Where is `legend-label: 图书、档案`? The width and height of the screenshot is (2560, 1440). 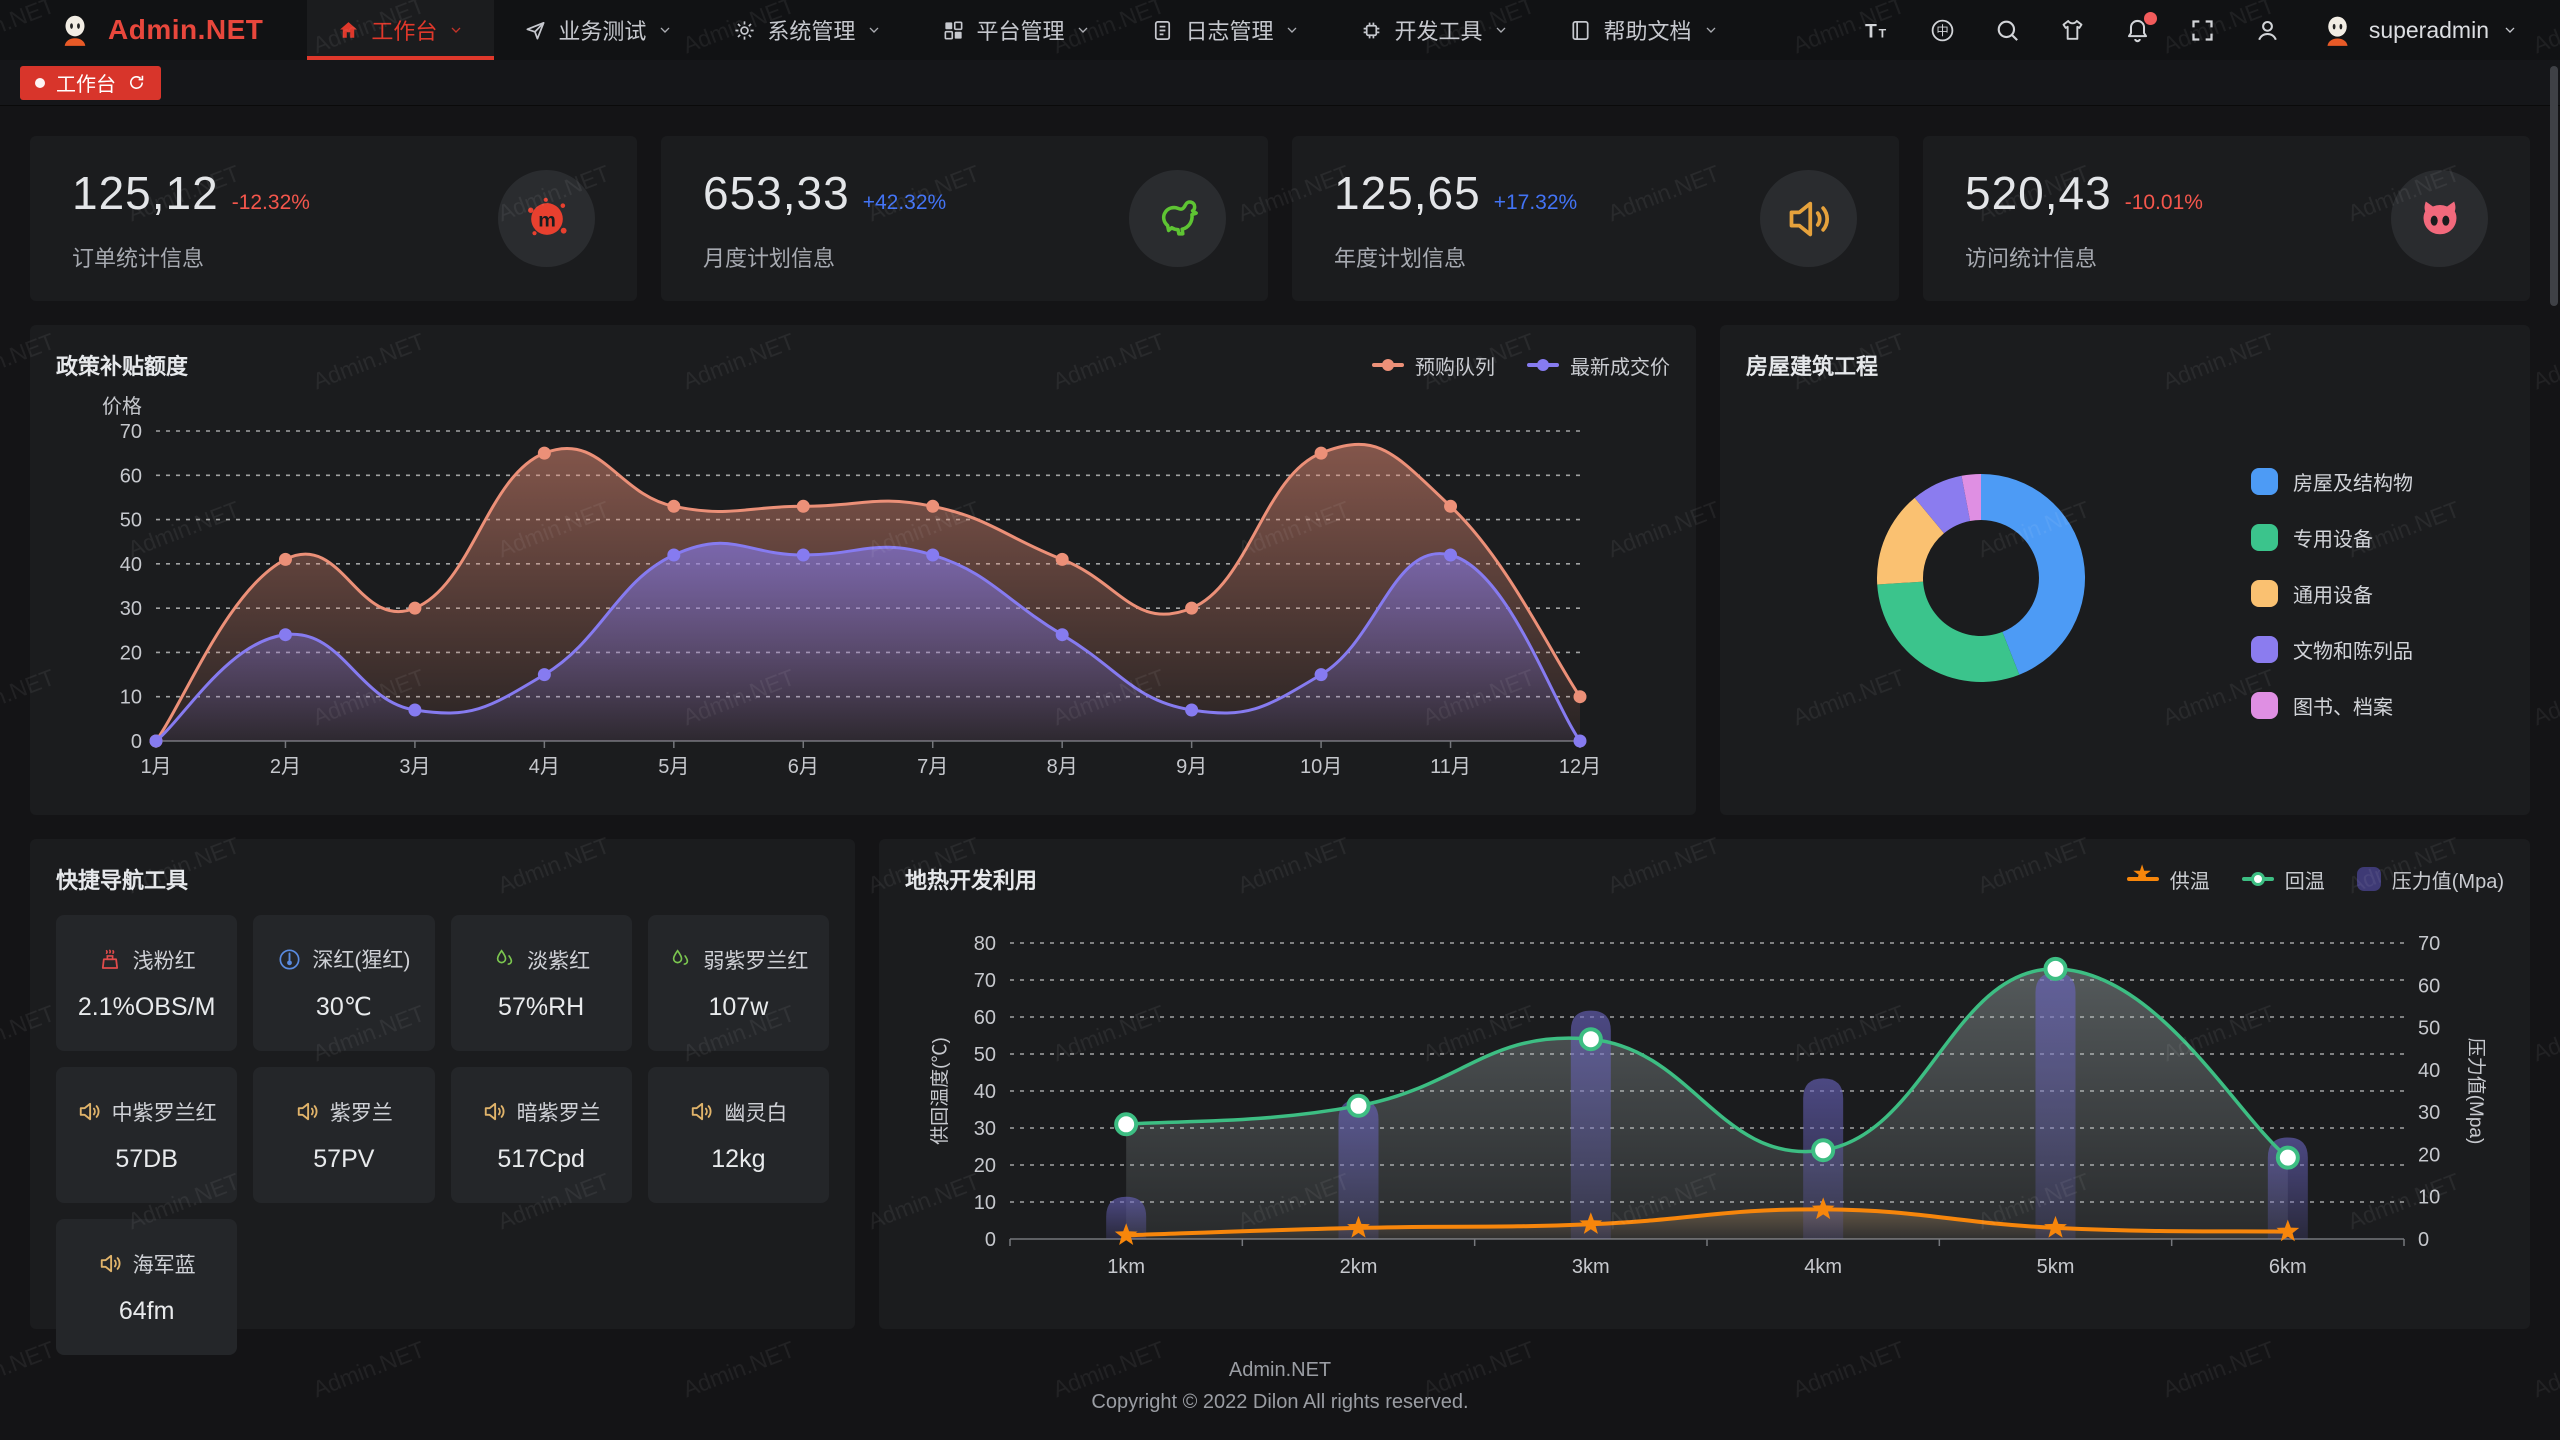
legend-label: 图书、档案 is located at coordinates (2343, 708).